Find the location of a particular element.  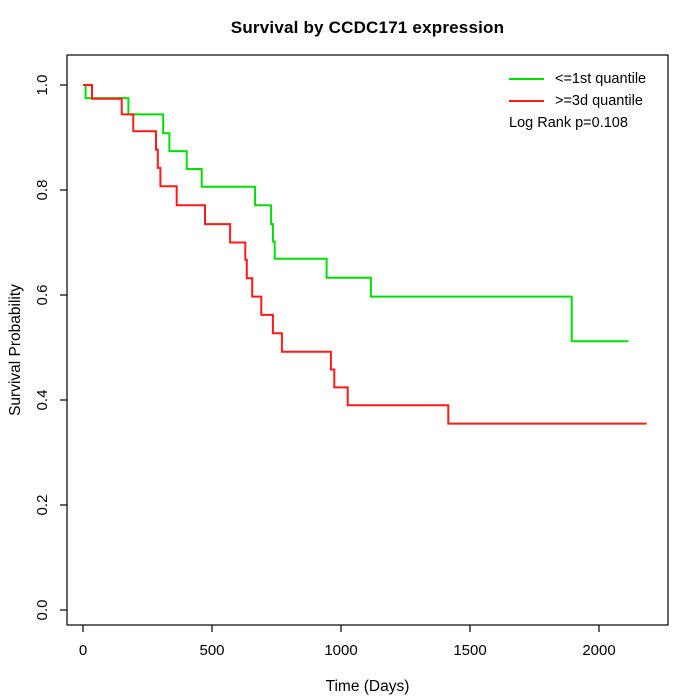

y-tick-label: 1.0 is located at coordinates (42, 85).